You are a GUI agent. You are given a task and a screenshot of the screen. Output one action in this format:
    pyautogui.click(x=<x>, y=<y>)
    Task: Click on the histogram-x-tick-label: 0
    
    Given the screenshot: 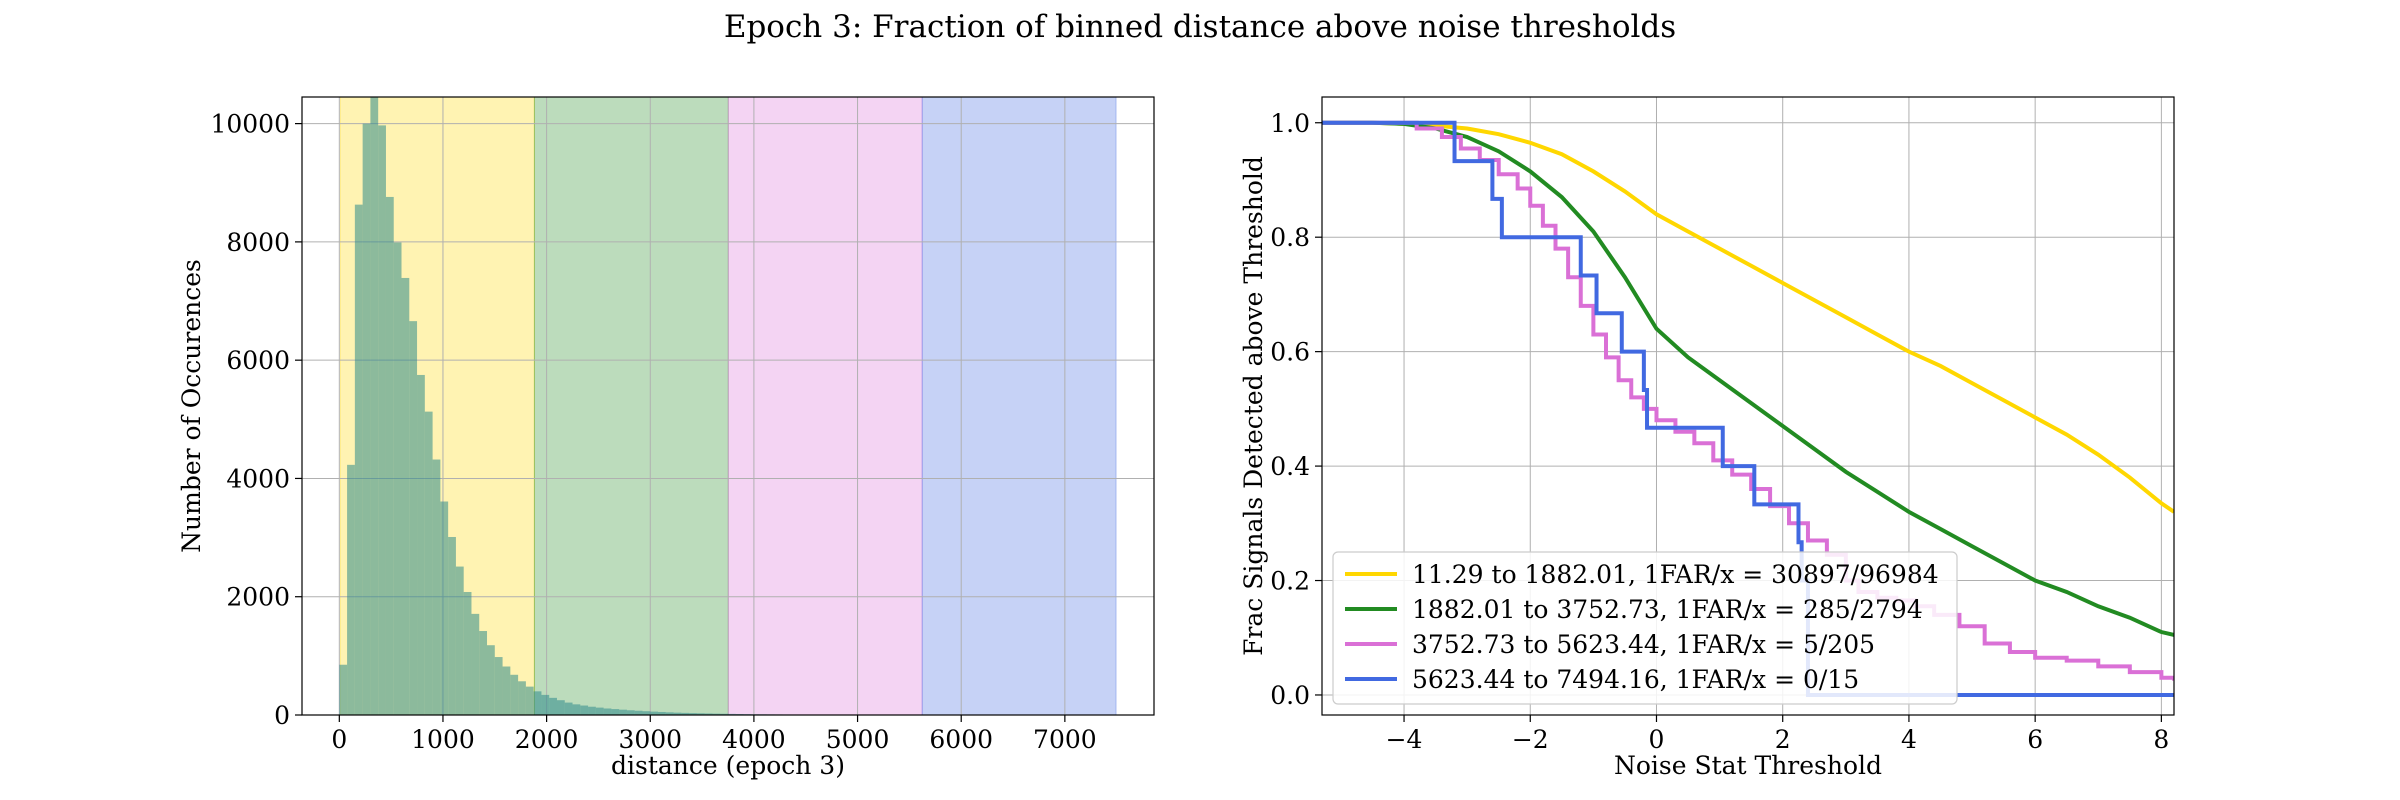 What is the action you would take?
    pyautogui.click(x=339, y=739)
    